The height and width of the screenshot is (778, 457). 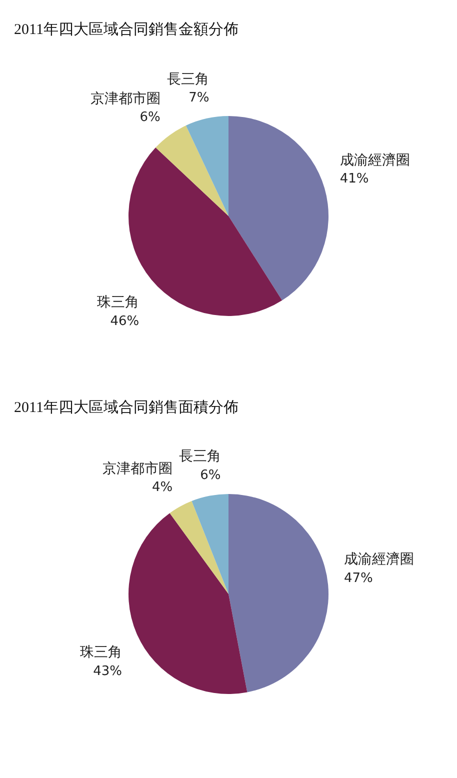 What do you see at coordinates (126, 30) in the screenshot?
I see `chart-title: 2011年四大區域合同銷售金額分佈` at bounding box center [126, 30].